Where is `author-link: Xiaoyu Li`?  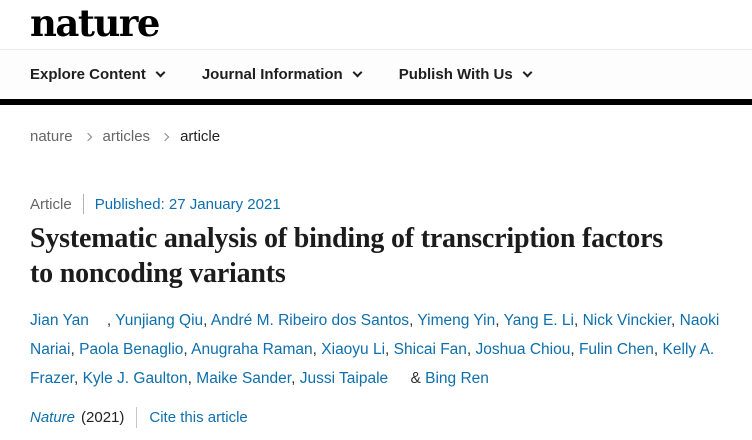
author-link: Xiaoyu Li is located at coordinates (353, 349).